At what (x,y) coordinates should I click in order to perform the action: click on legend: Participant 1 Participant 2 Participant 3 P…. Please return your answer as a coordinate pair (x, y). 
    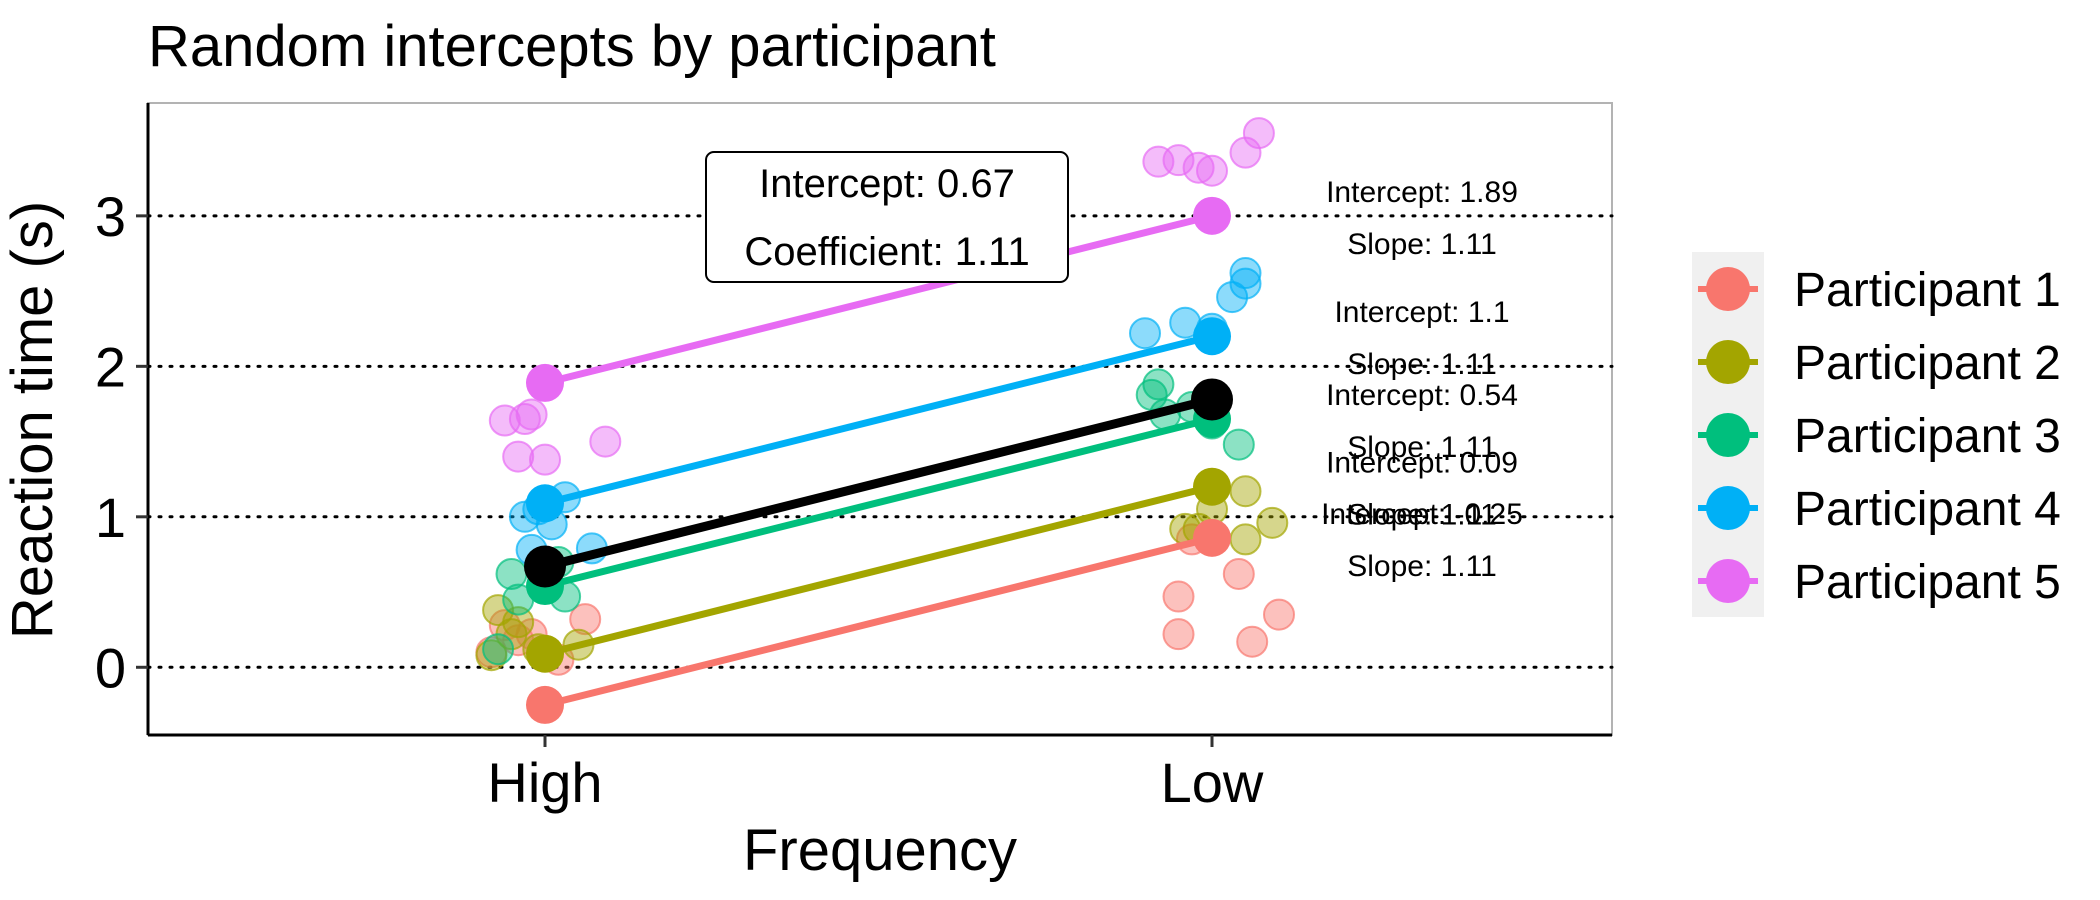
    Looking at the image, I should click on (1876, 434).